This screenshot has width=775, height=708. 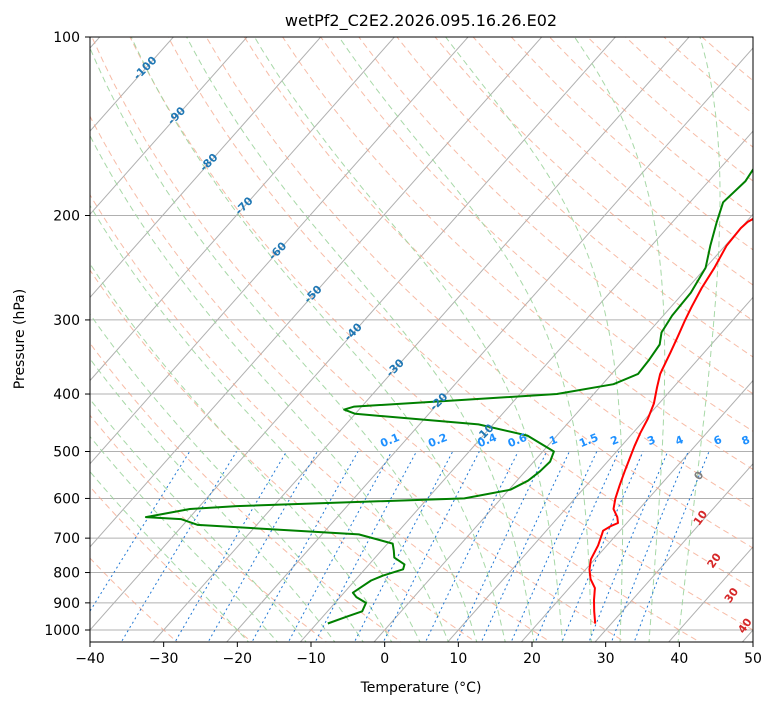 What do you see at coordinates (62, 631) in the screenshot?
I see `y-tick-label: 1000` at bounding box center [62, 631].